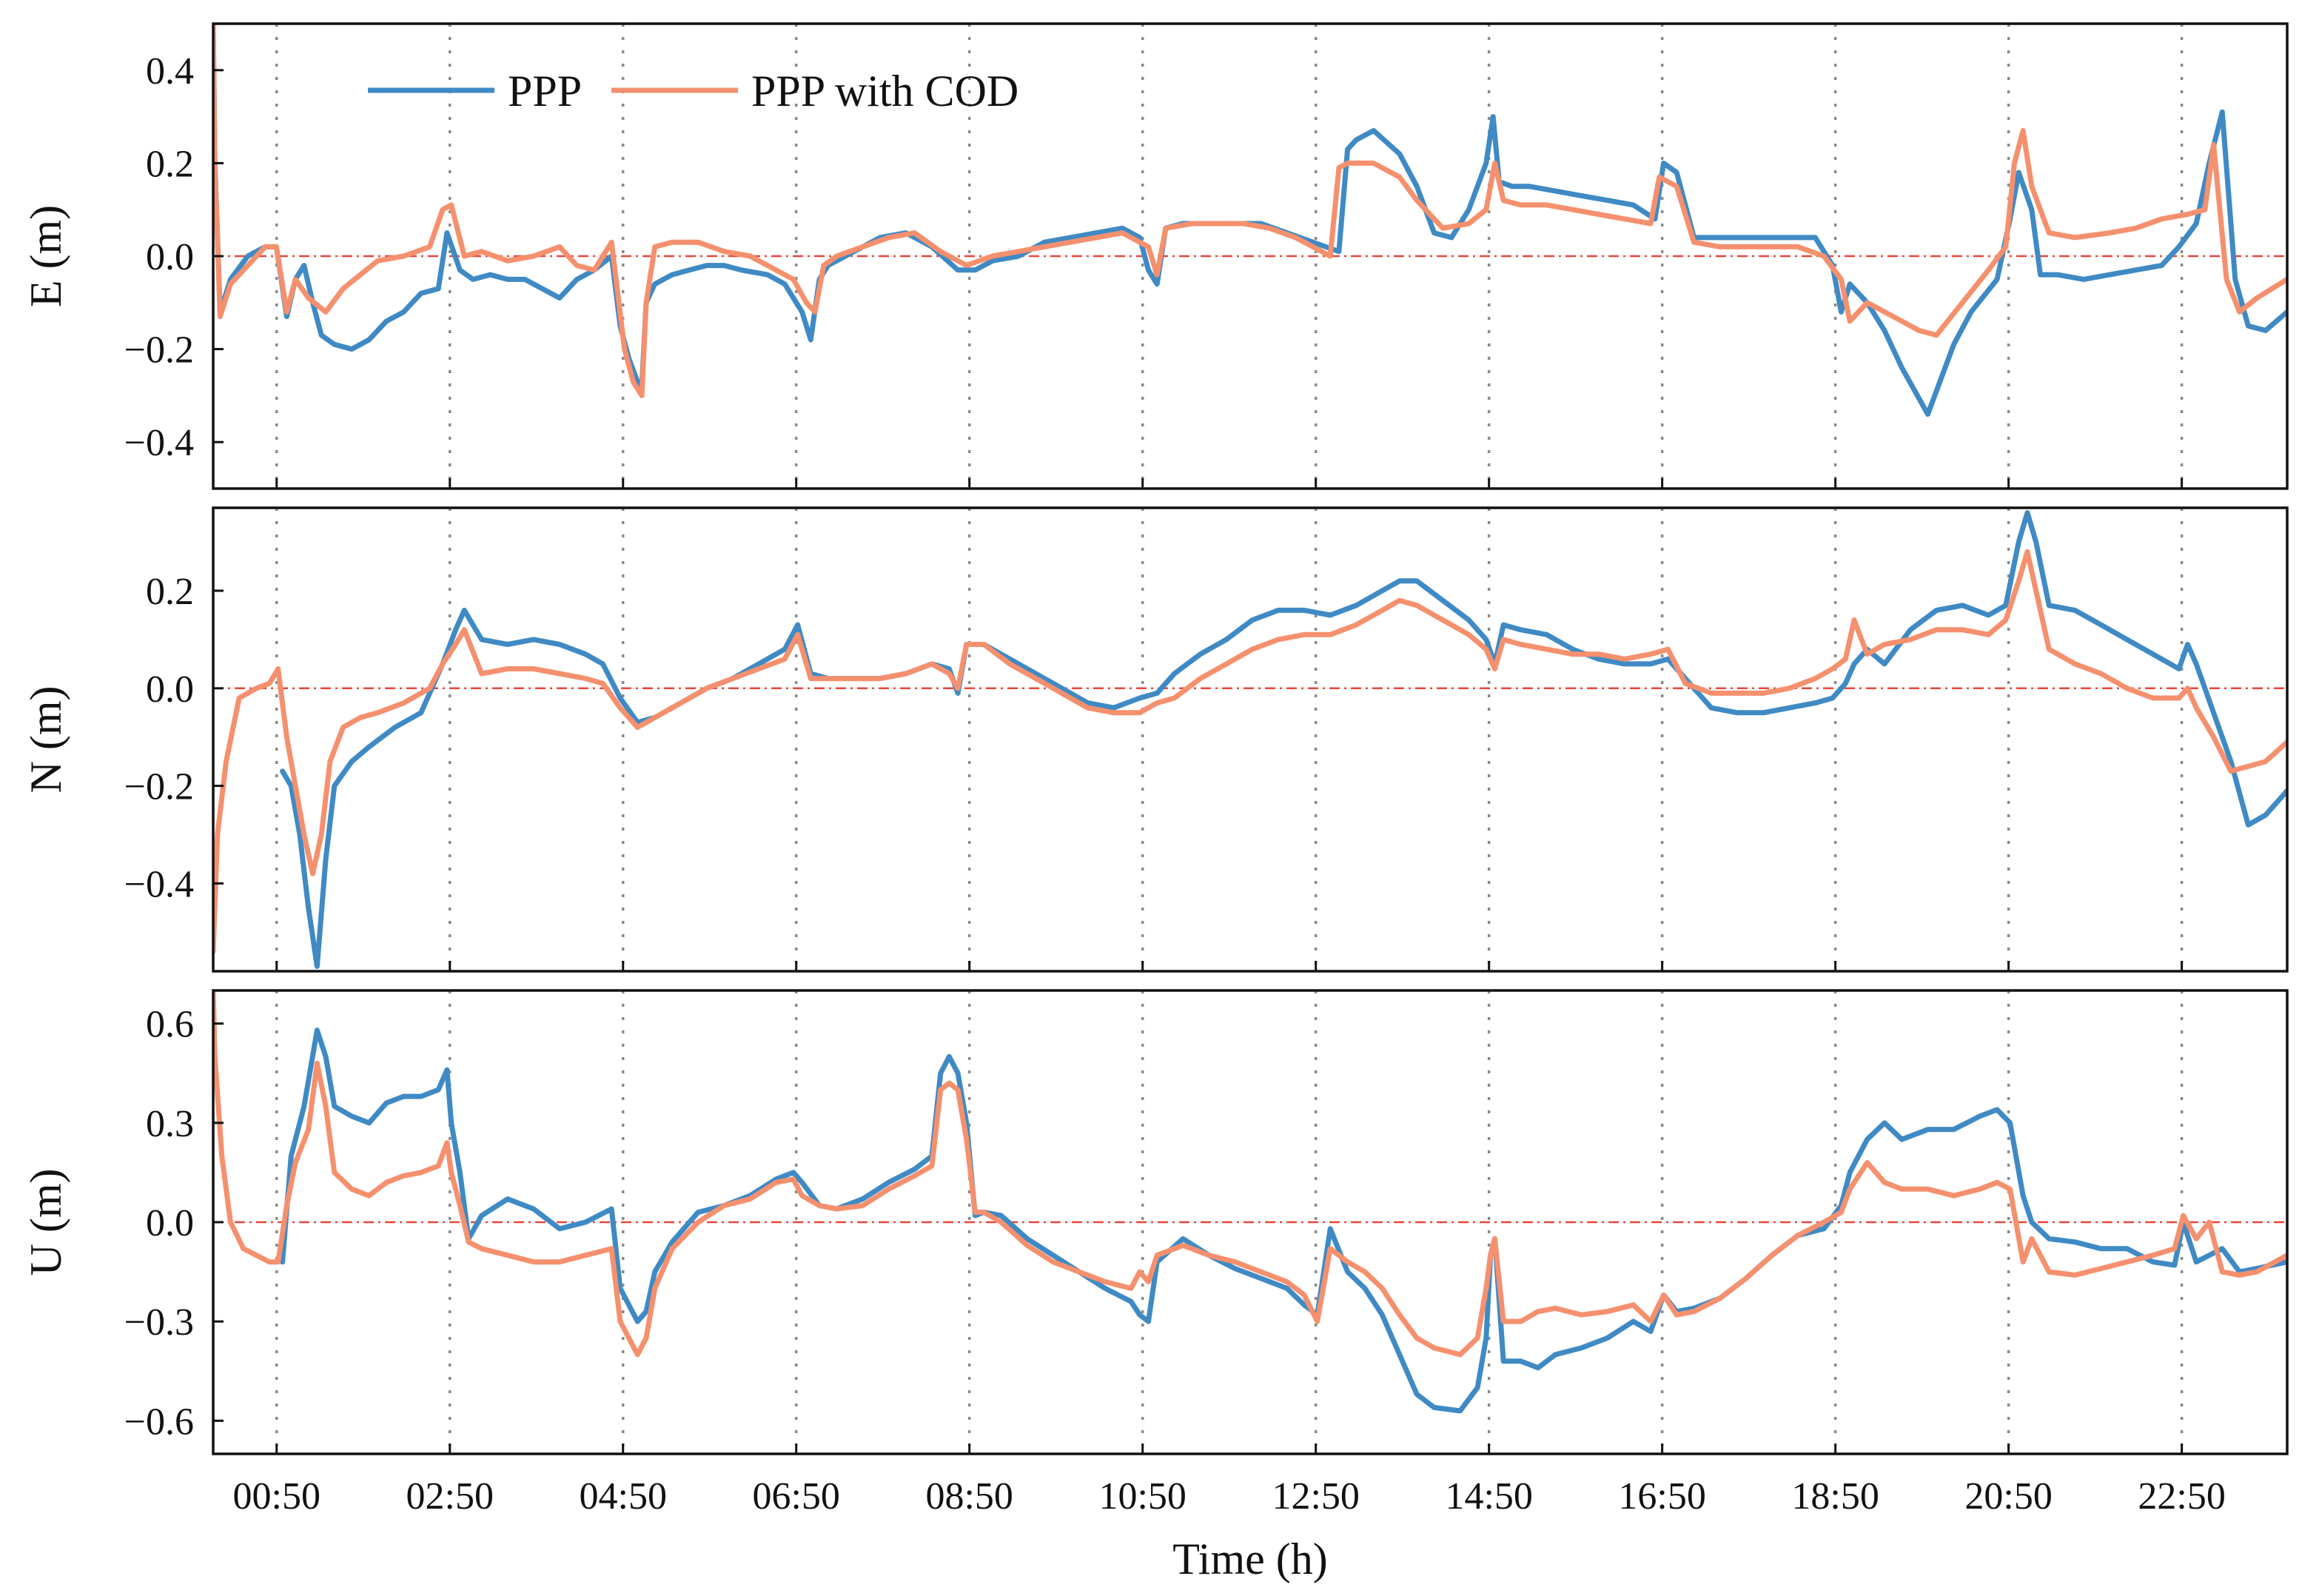  I want to click on panel-e-ytick-label: −0.4, so click(159, 443).